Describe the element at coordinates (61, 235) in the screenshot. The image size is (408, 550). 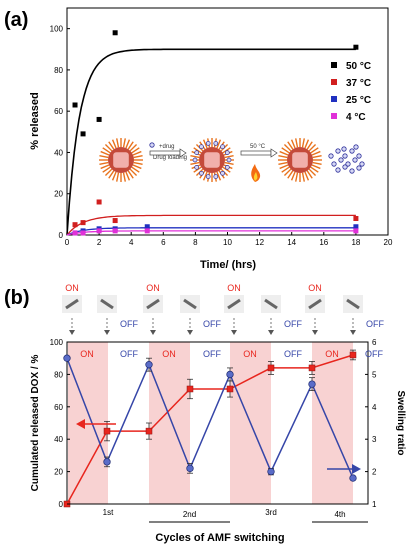
I see `y-tick-label: 0` at that location.